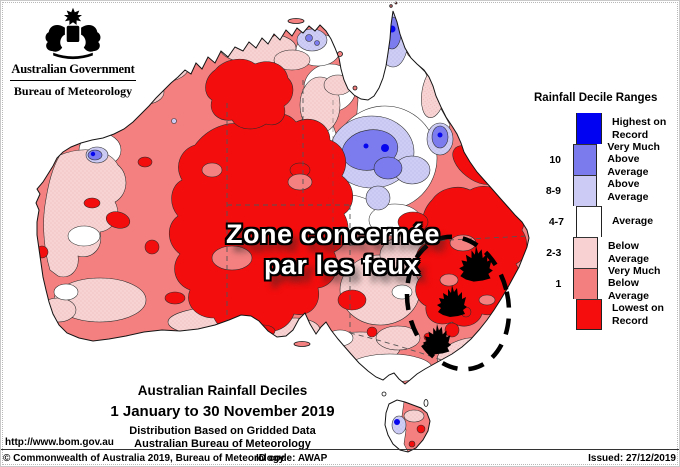 The height and width of the screenshot is (467, 680). I want to click on tasmania-coastline, so click(407, 426).